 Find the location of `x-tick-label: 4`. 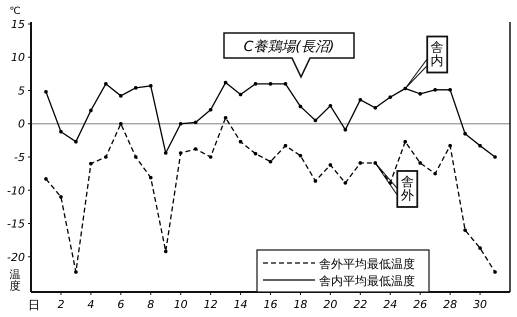

x-tick-label: 4 is located at coordinates (90, 304).